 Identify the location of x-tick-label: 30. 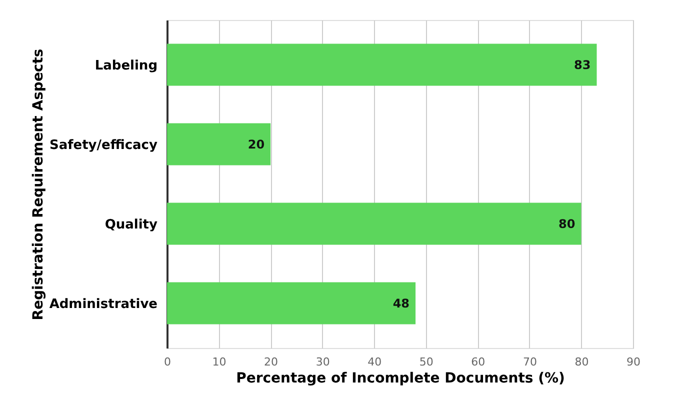
(323, 362).